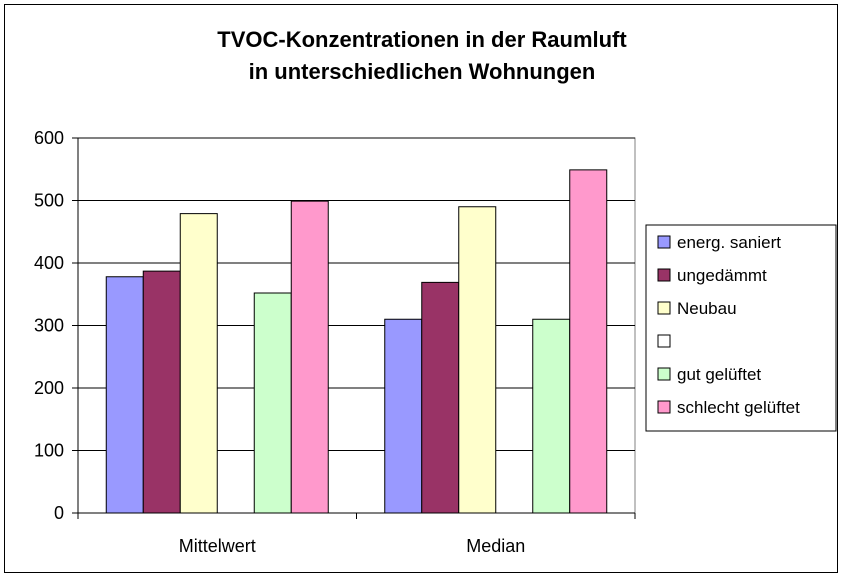 The image size is (844, 579). What do you see at coordinates (49, 138) in the screenshot?
I see `y-tick-label: 600` at bounding box center [49, 138].